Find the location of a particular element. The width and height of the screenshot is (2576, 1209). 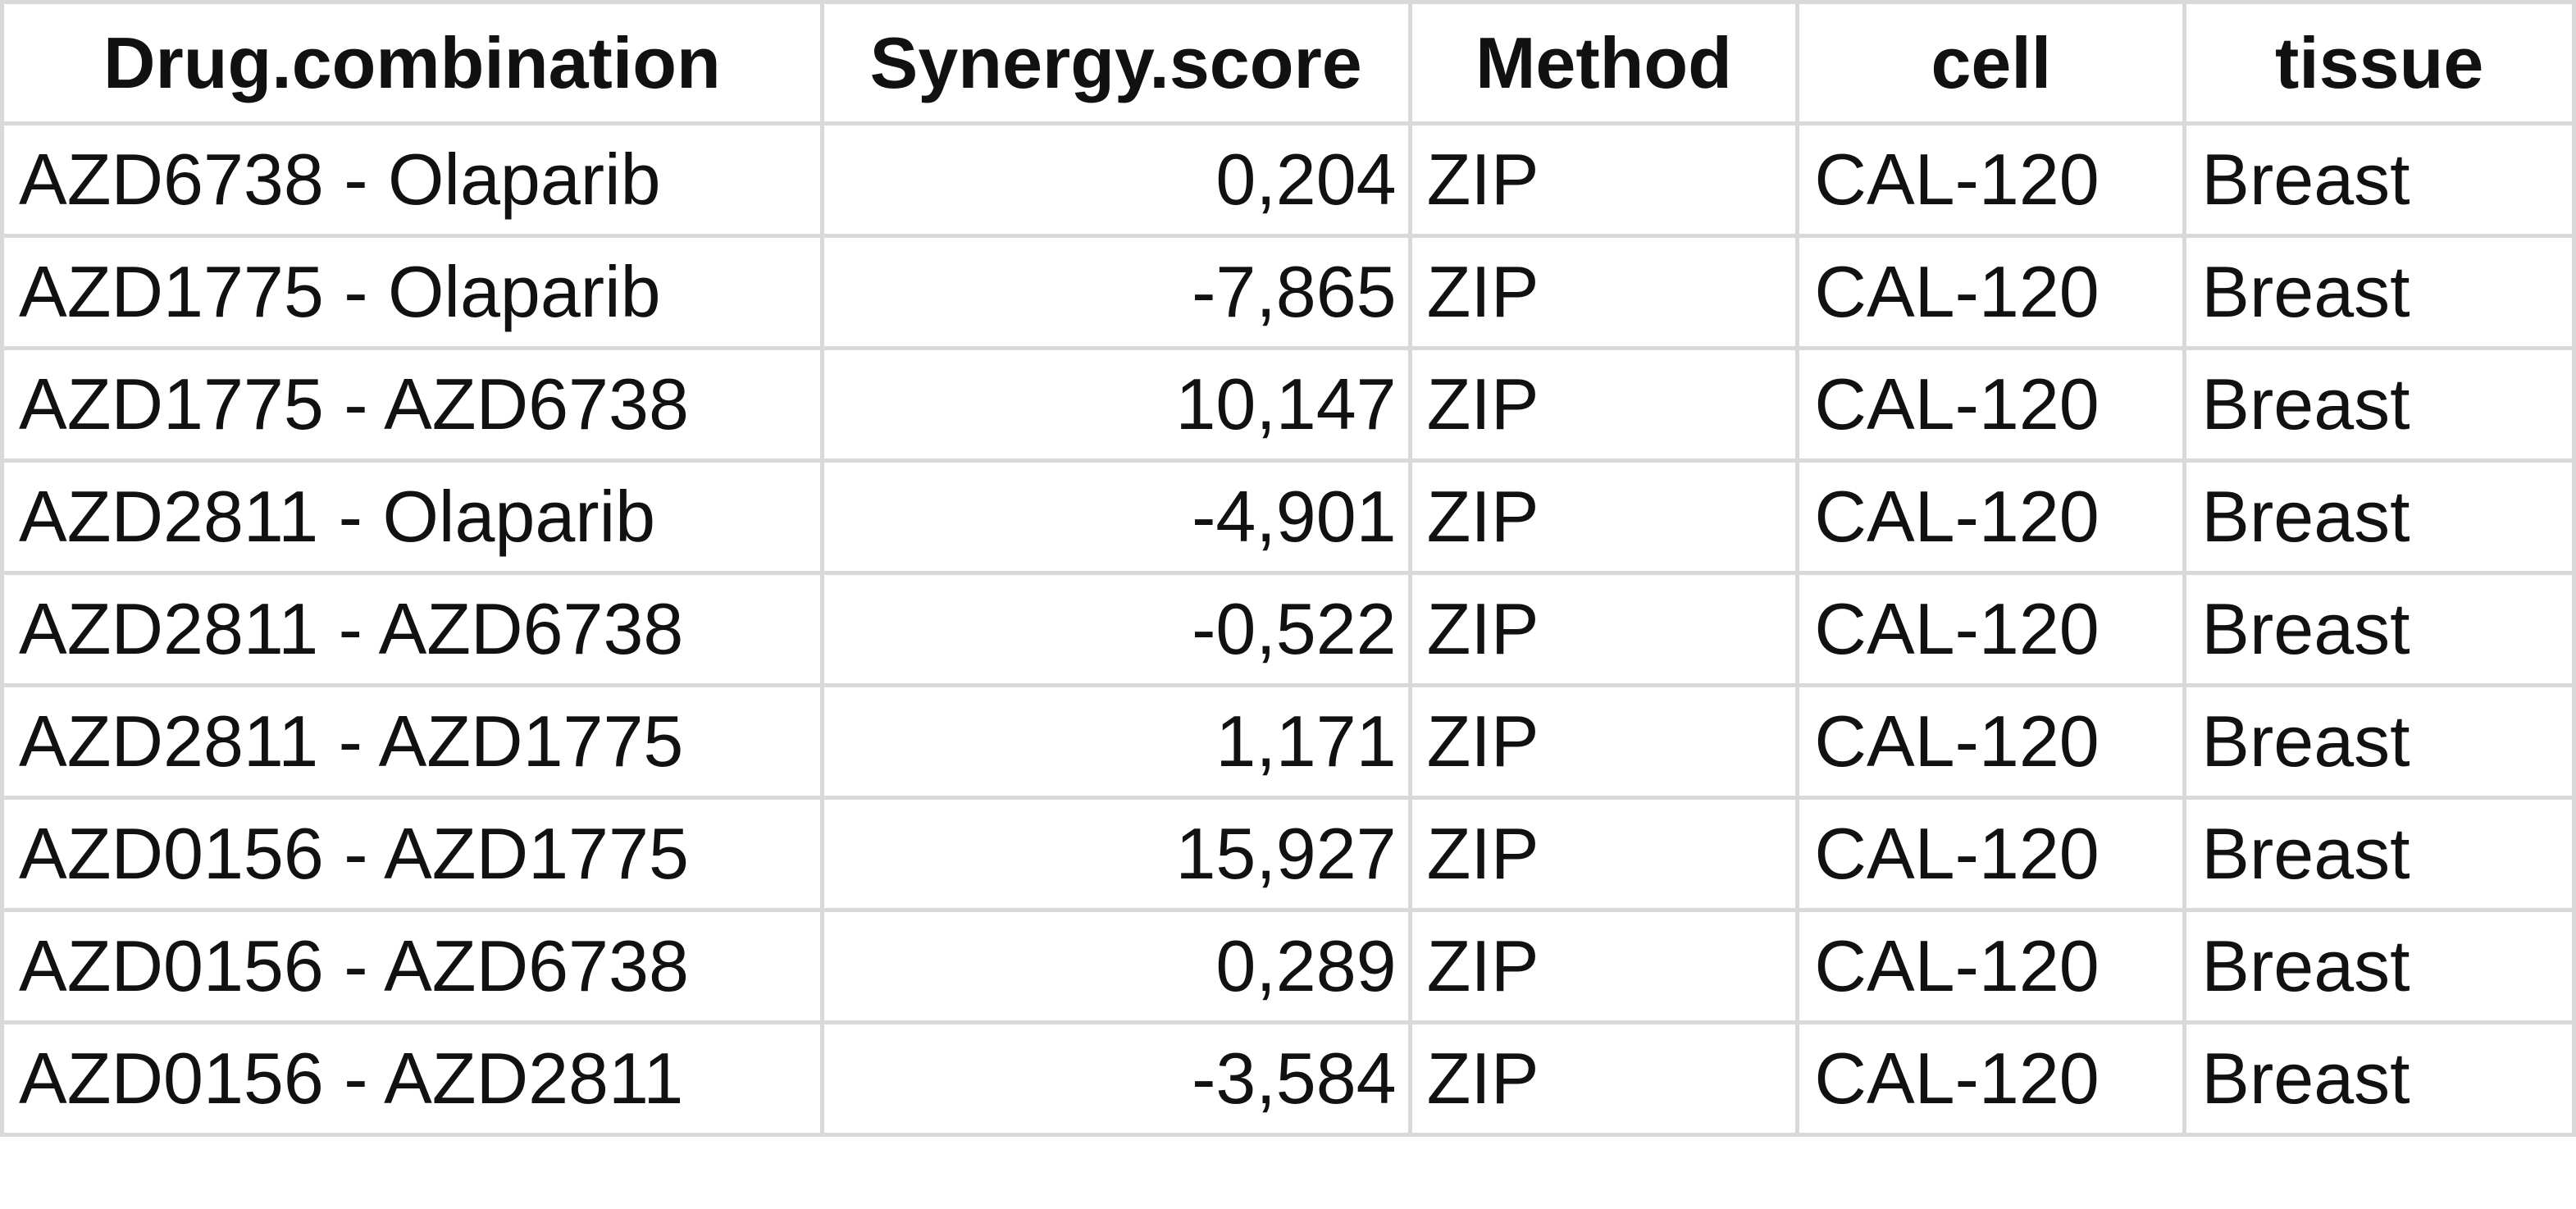

drug-combination-cell: AZD0156 - AZD2811 is located at coordinates (412, 1078).